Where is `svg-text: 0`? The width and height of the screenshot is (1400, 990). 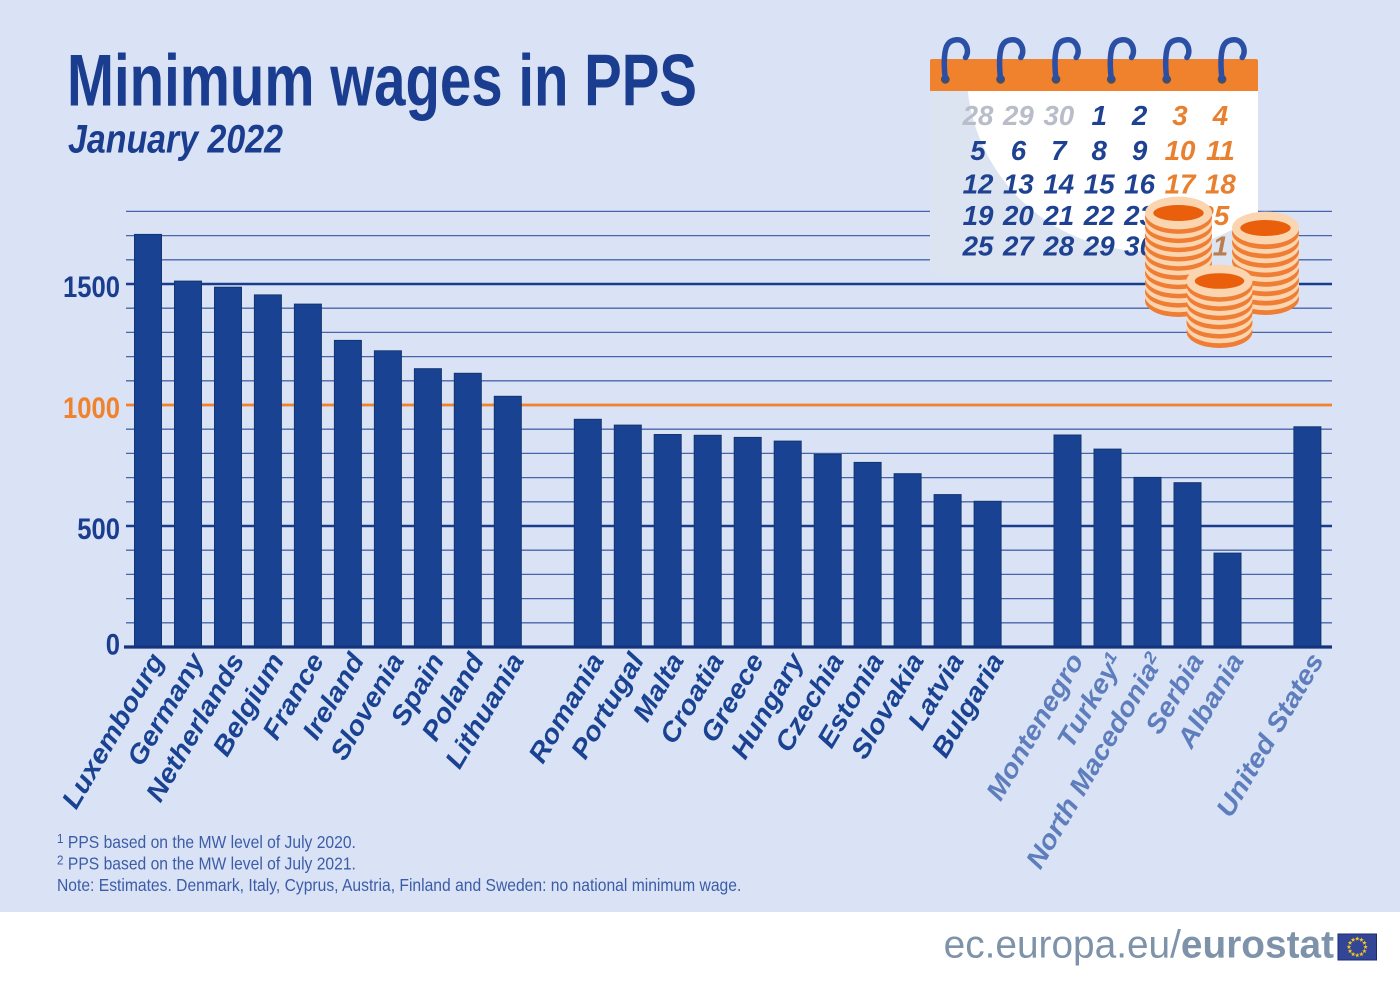 svg-text: 0 is located at coordinates (113, 644).